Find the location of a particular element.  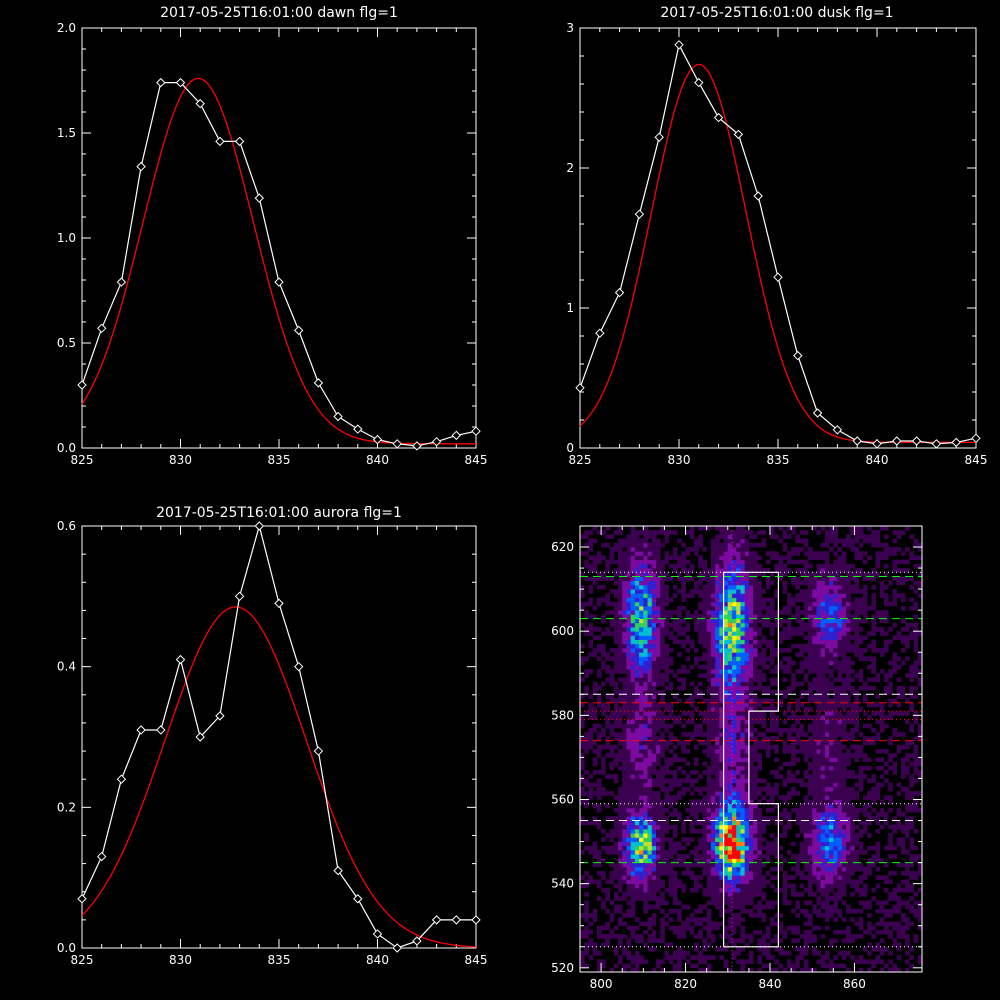

aurora-data-point is located at coordinates (239, 596).